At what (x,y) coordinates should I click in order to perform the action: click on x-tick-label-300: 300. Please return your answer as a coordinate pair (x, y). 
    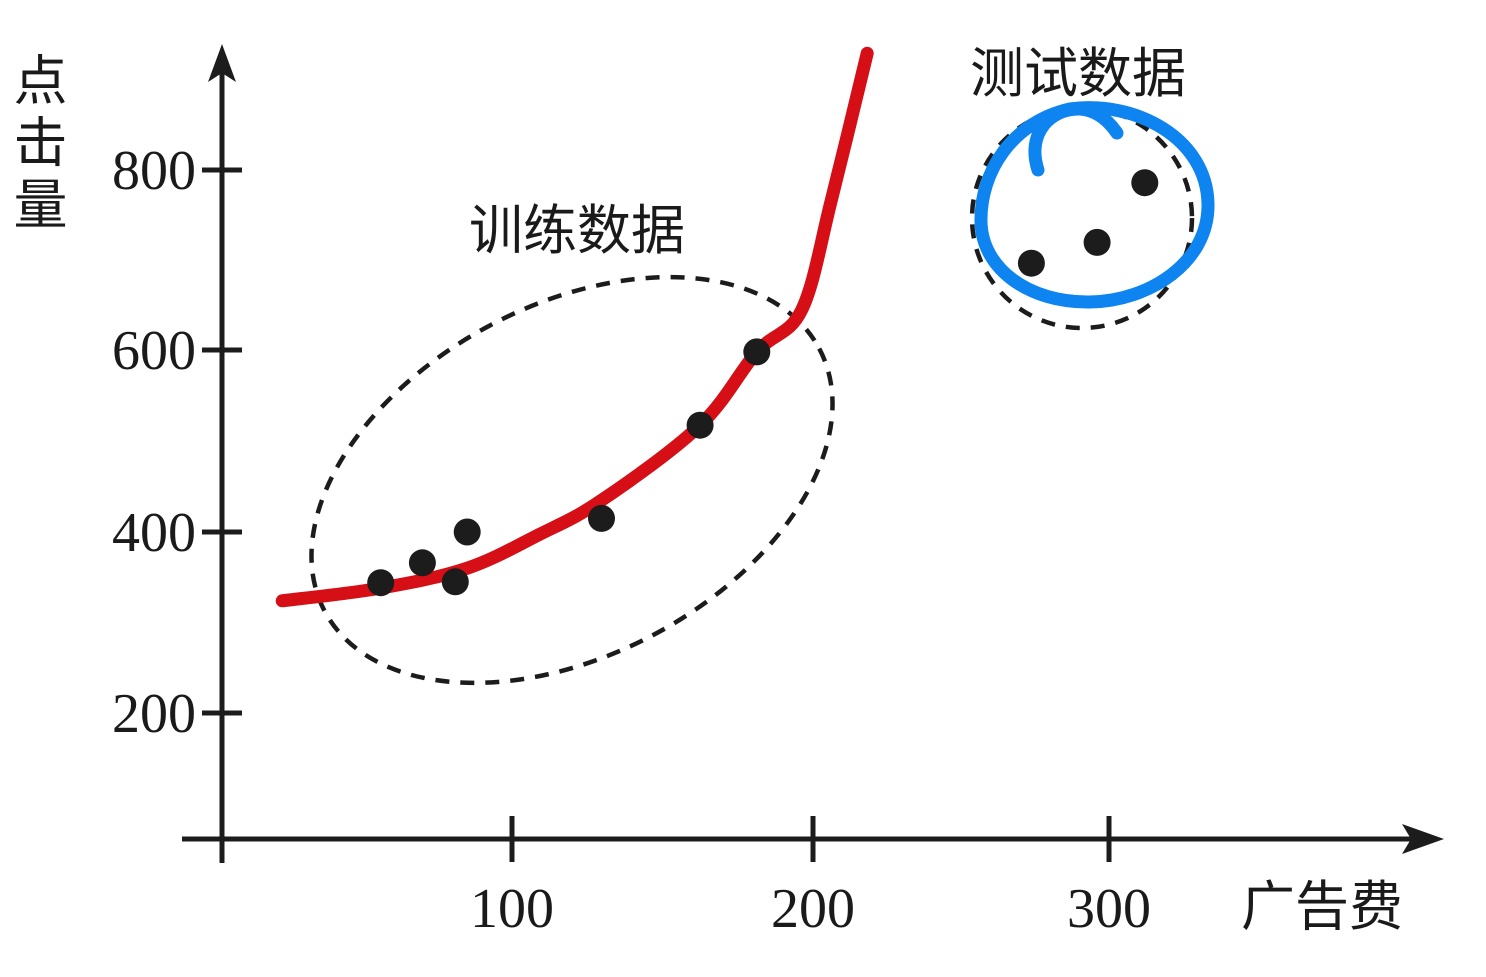
    Looking at the image, I should click on (1109, 909).